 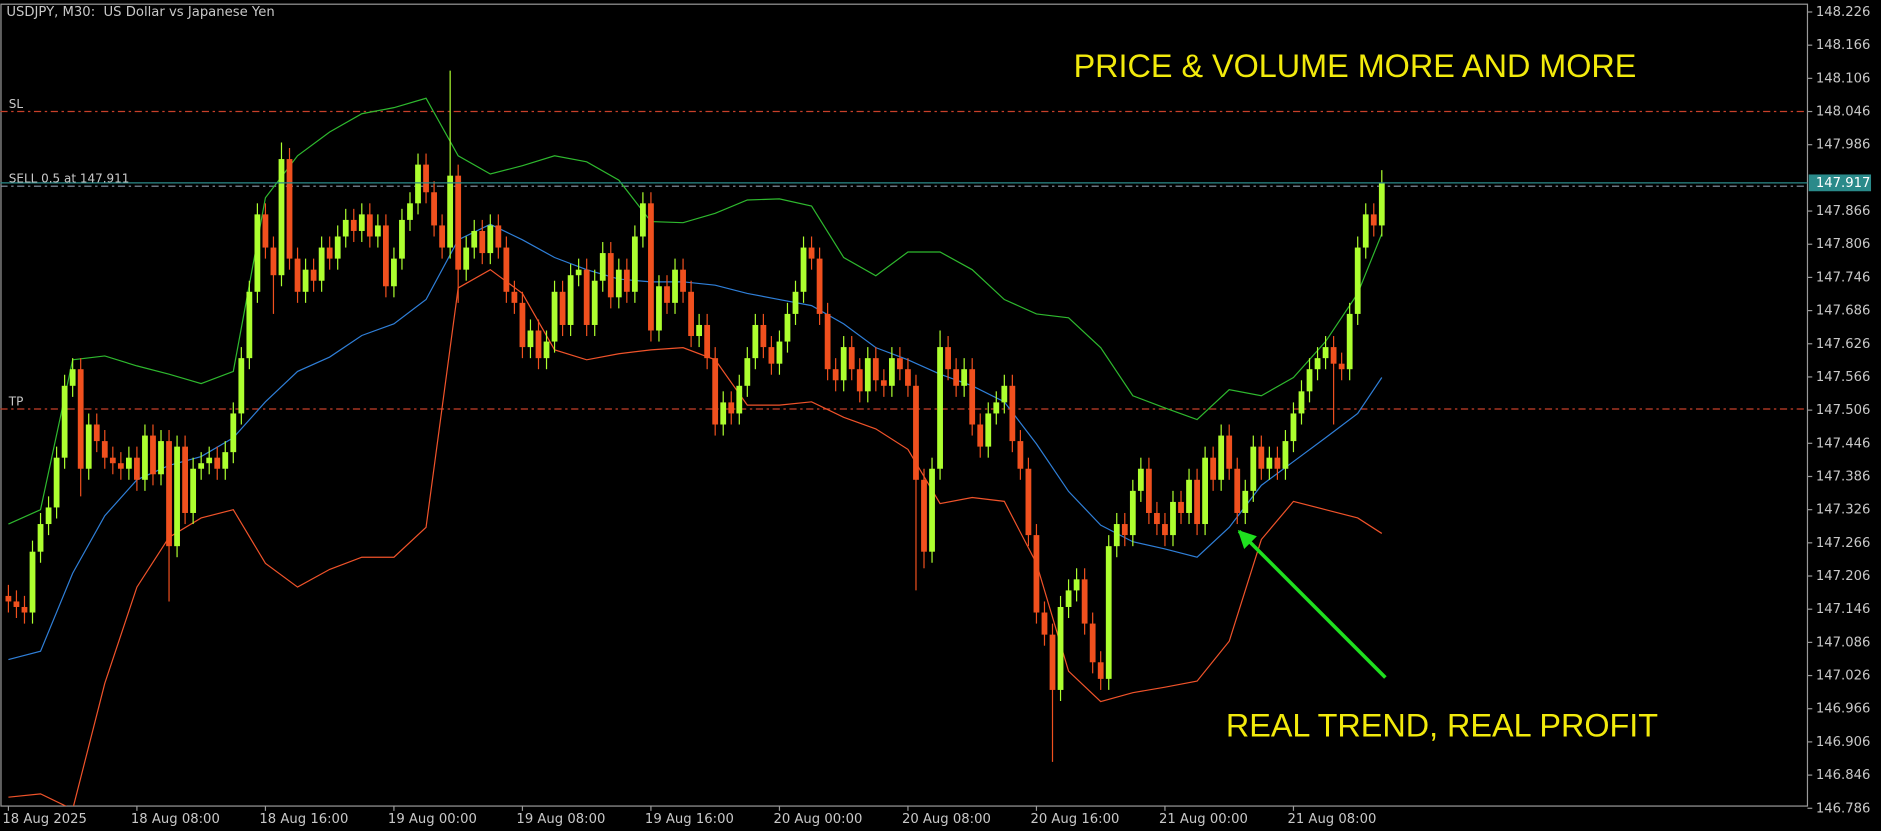 What do you see at coordinates (44, 819) in the screenshot?
I see `x-tick-label: 18 Aug 2025` at bounding box center [44, 819].